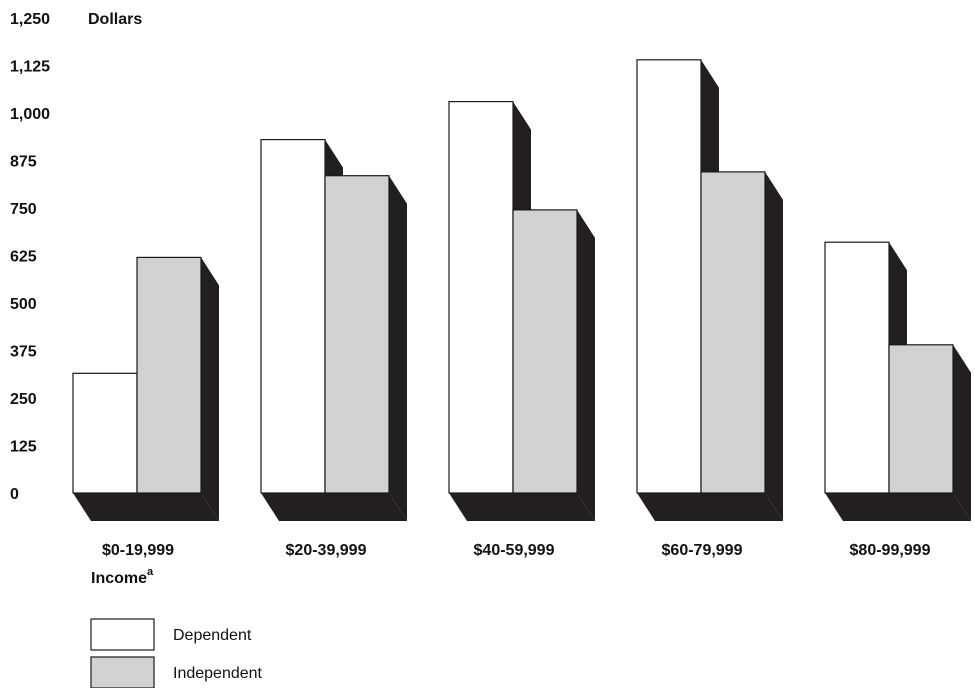  I want to click on y-tick-label: 1,250, so click(30, 19).